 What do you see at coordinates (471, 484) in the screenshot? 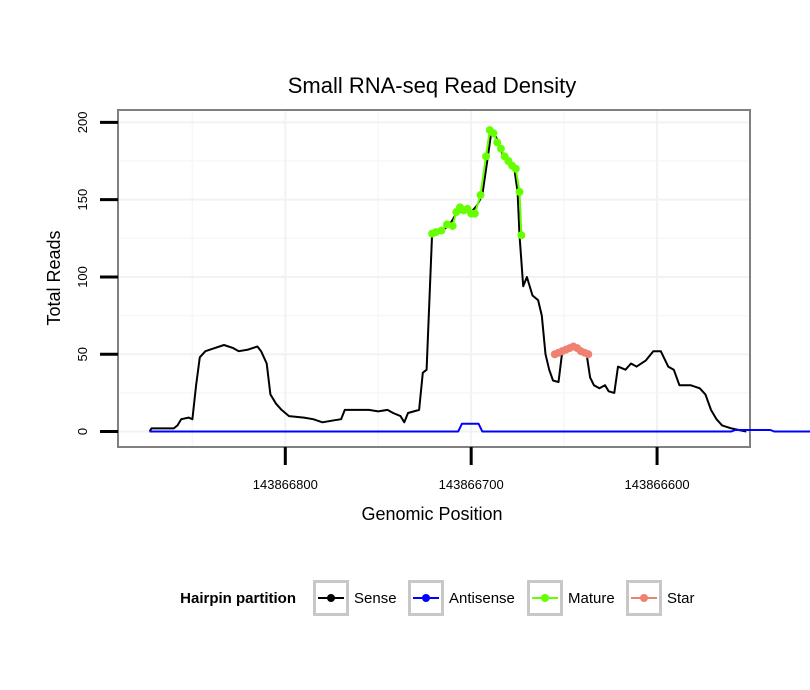
I see `x-tick-label: 143866700` at bounding box center [471, 484].